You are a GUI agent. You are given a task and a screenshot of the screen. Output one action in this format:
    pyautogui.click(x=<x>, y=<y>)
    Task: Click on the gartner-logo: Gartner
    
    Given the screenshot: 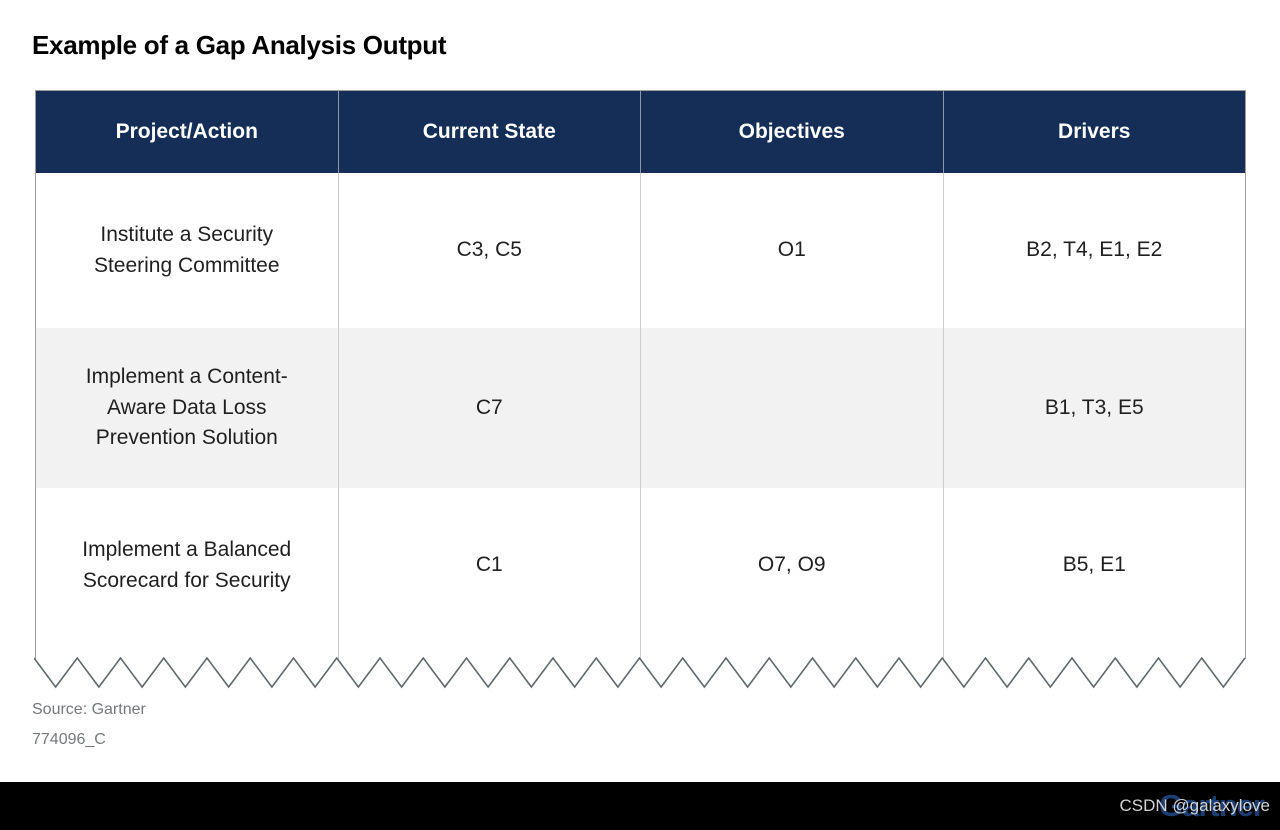 What is the action you would take?
    pyautogui.click(x=1212, y=805)
    